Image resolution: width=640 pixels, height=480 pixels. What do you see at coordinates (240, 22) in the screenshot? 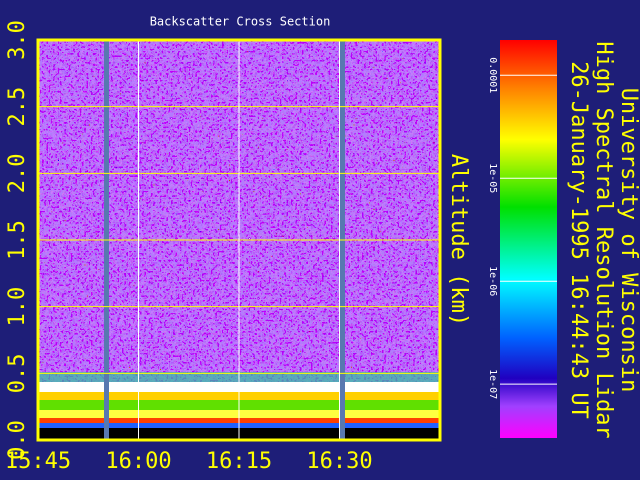
I see `chart-title: Backscatter Cross Section` at bounding box center [240, 22].